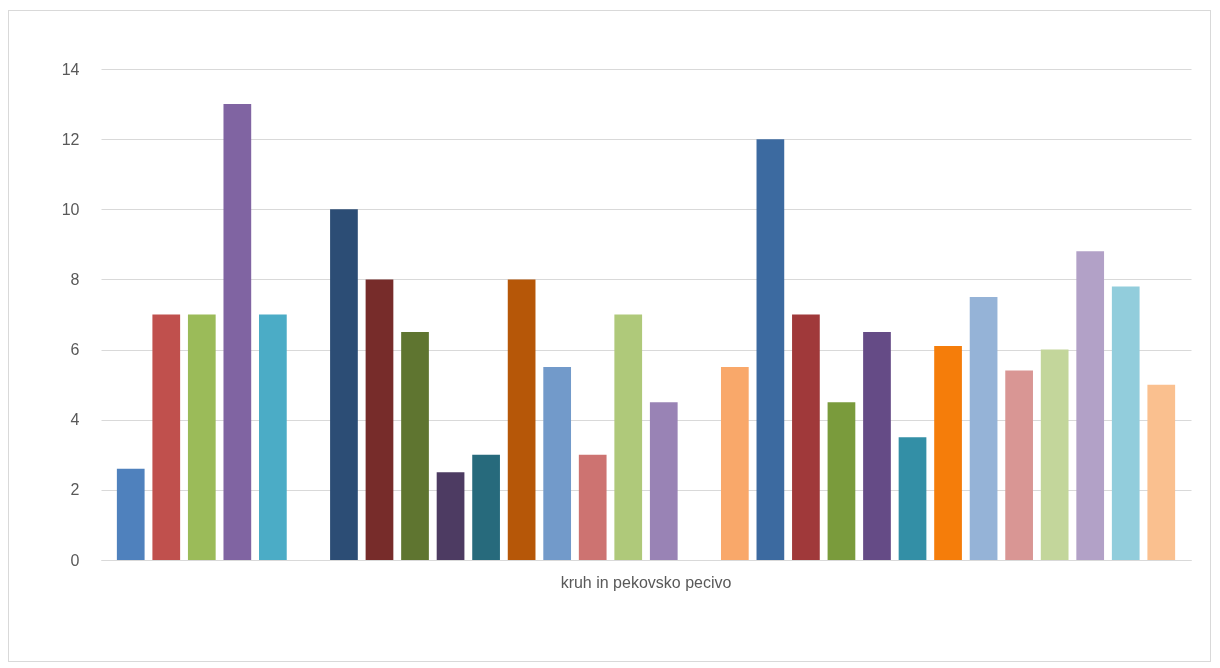 The image size is (1220, 668). What do you see at coordinates (75, 350) in the screenshot?
I see `y-tick-label: 6` at bounding box center [75, 350].